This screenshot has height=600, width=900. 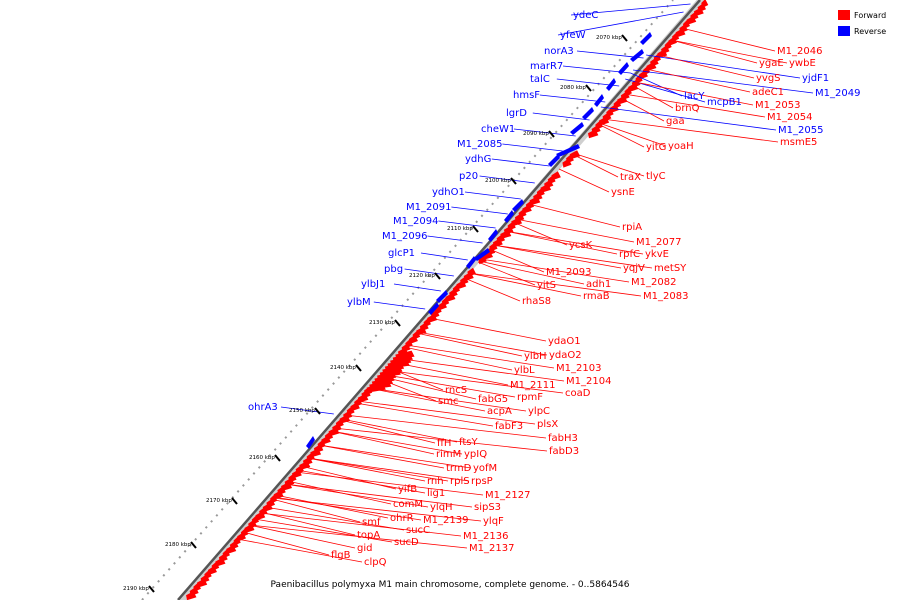 I want to click on gene-label-ykve: ykvE, so click(x=657, y=254).